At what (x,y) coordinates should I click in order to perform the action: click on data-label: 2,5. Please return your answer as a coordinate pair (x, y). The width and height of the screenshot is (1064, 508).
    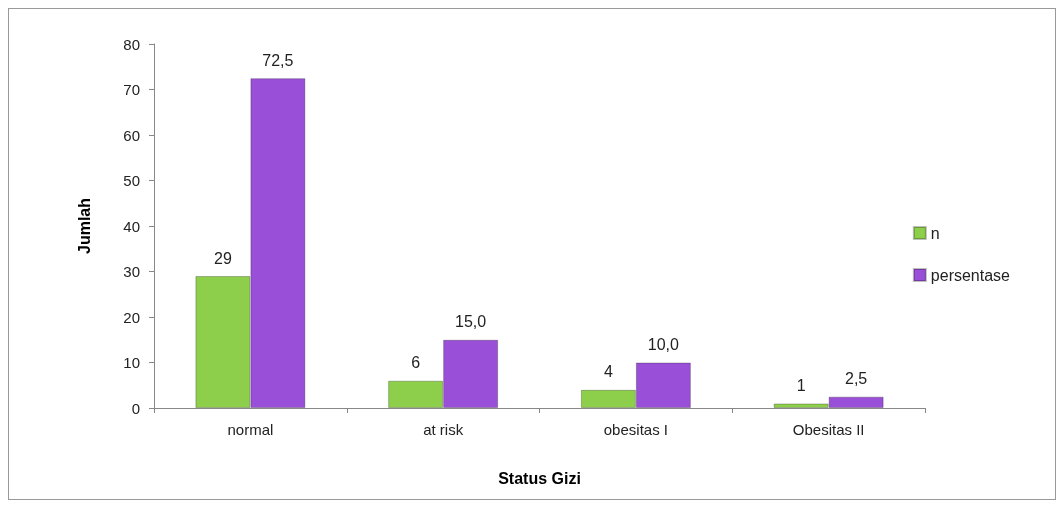
    Looking at the image, I should click on (856, 379).